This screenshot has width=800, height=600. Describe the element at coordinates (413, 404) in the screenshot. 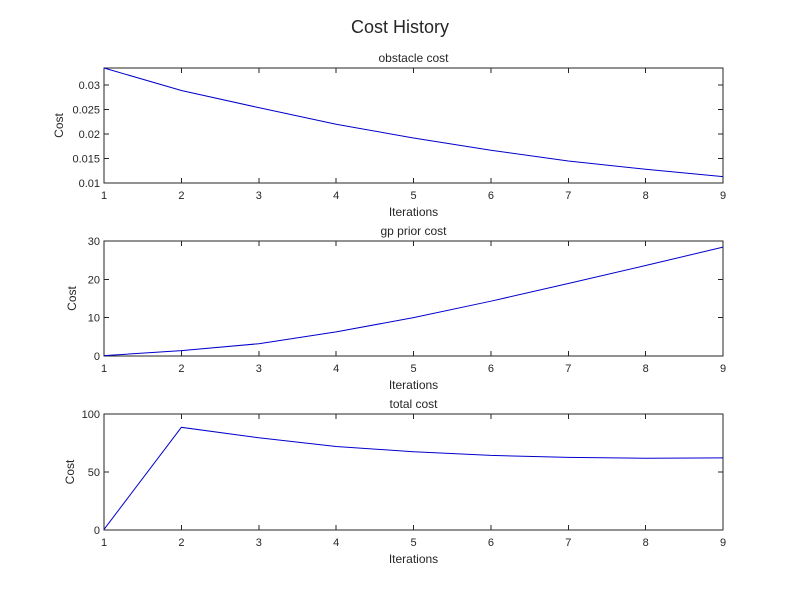

I see `subplot-title: total cost` at that location.